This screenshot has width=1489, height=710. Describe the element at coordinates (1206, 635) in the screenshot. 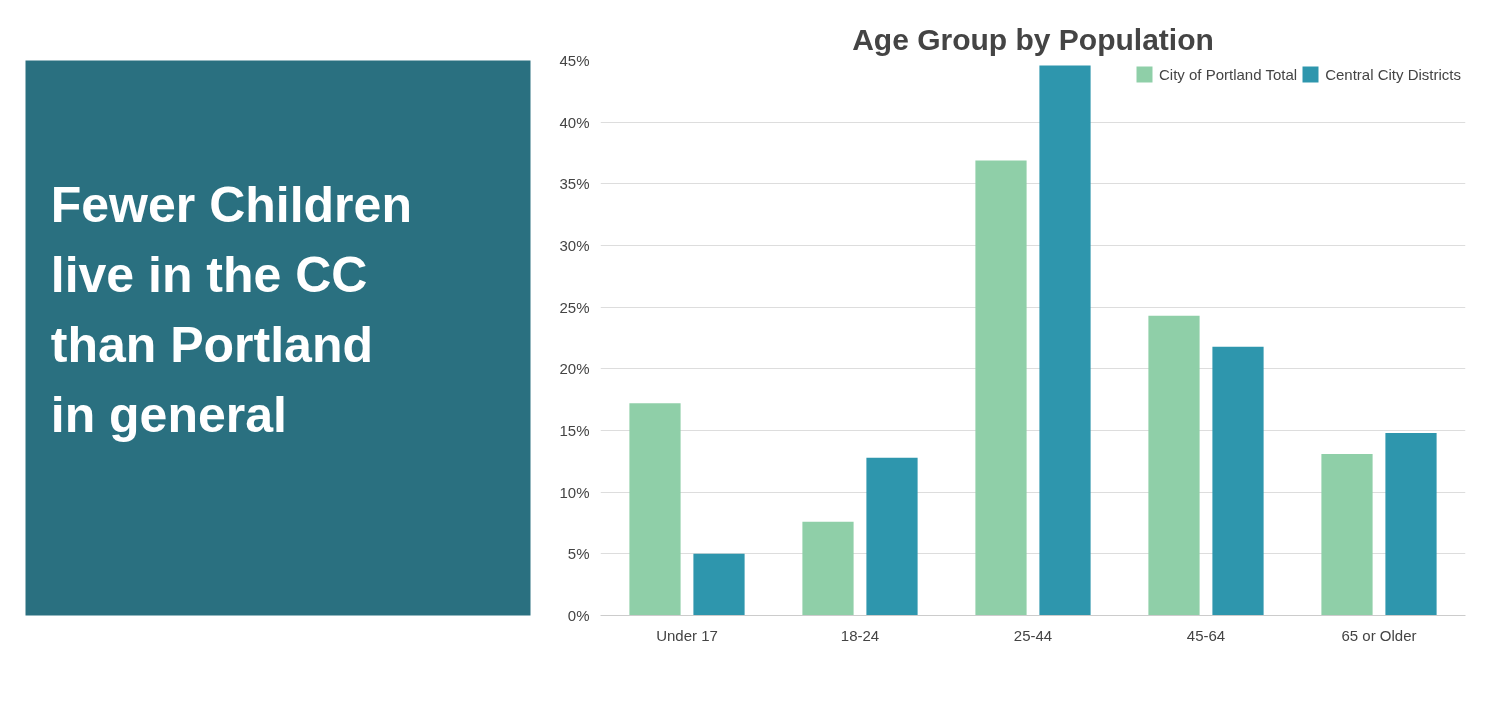

I see `x-tick-label: 45-64` at that location.